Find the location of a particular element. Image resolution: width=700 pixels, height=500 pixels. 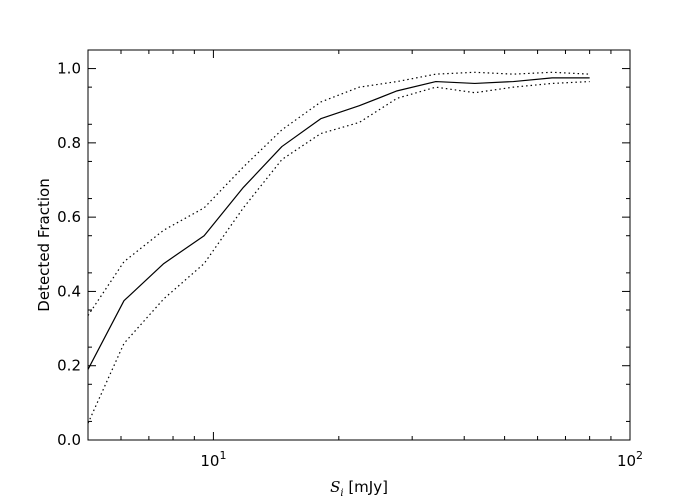

y-tick-label: 1.0 is located at coordinates (69, 69).